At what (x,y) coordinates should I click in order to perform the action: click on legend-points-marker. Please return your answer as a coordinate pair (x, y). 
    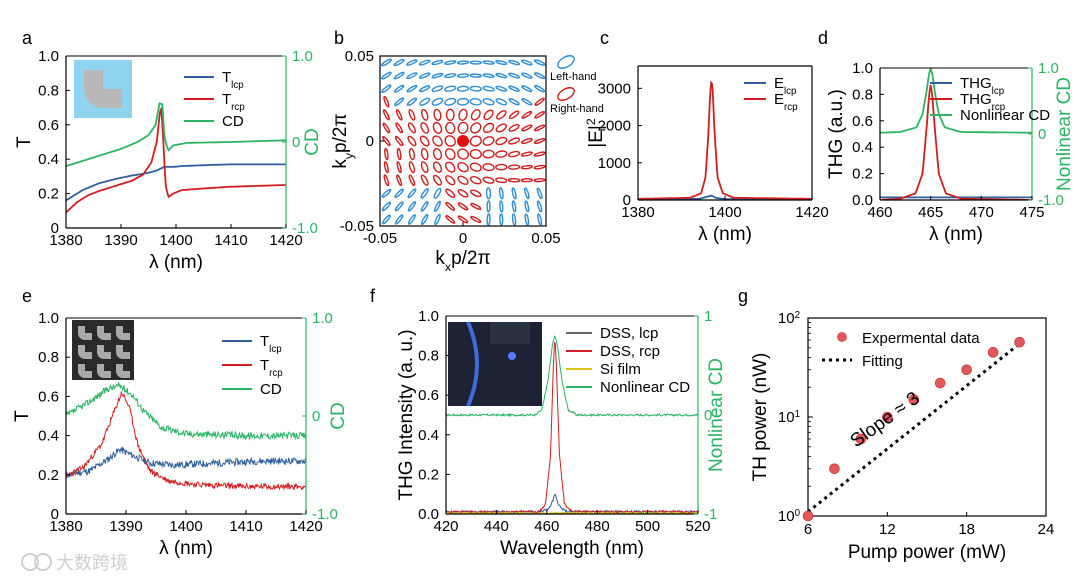
    Looking at the image, I should click on (842, 337).